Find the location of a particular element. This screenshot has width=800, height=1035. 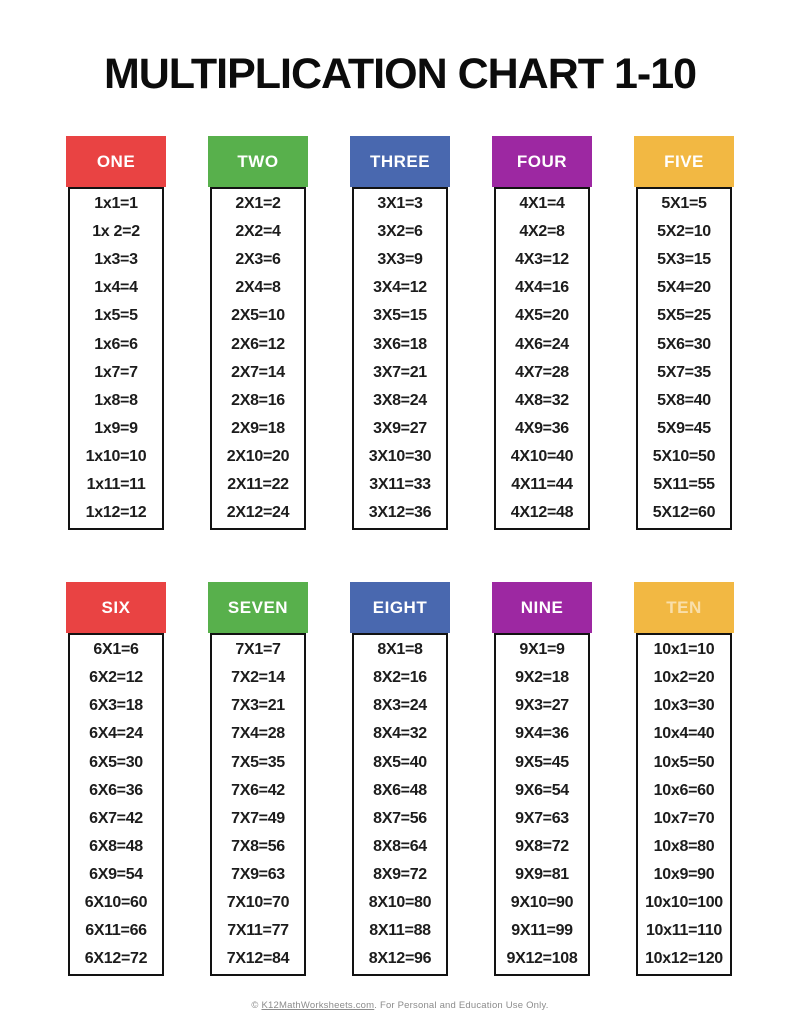

fact-cell: 4X11=44 is located at coordinates (542, 484).